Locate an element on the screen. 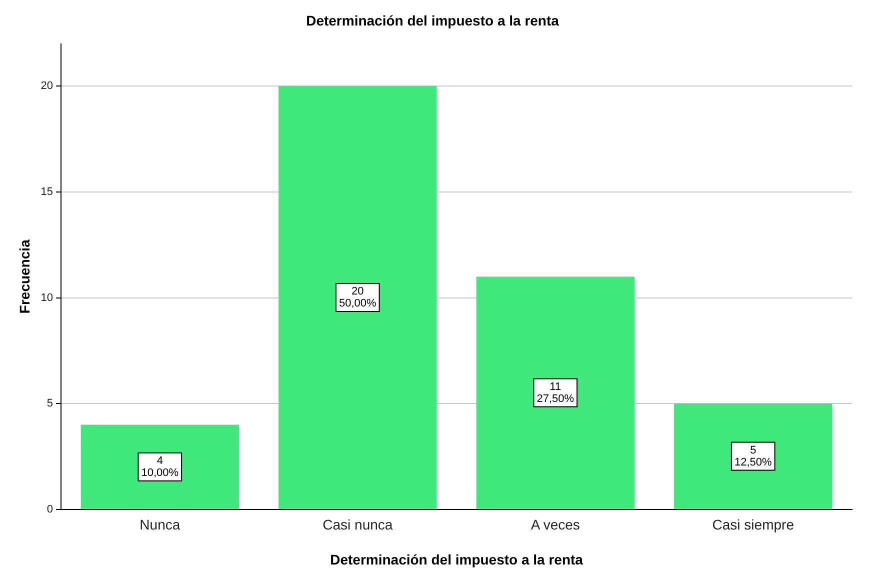 This screenshot has height=586, width=875. data-label: 4 10,00% is located at coordinates (160, 466).